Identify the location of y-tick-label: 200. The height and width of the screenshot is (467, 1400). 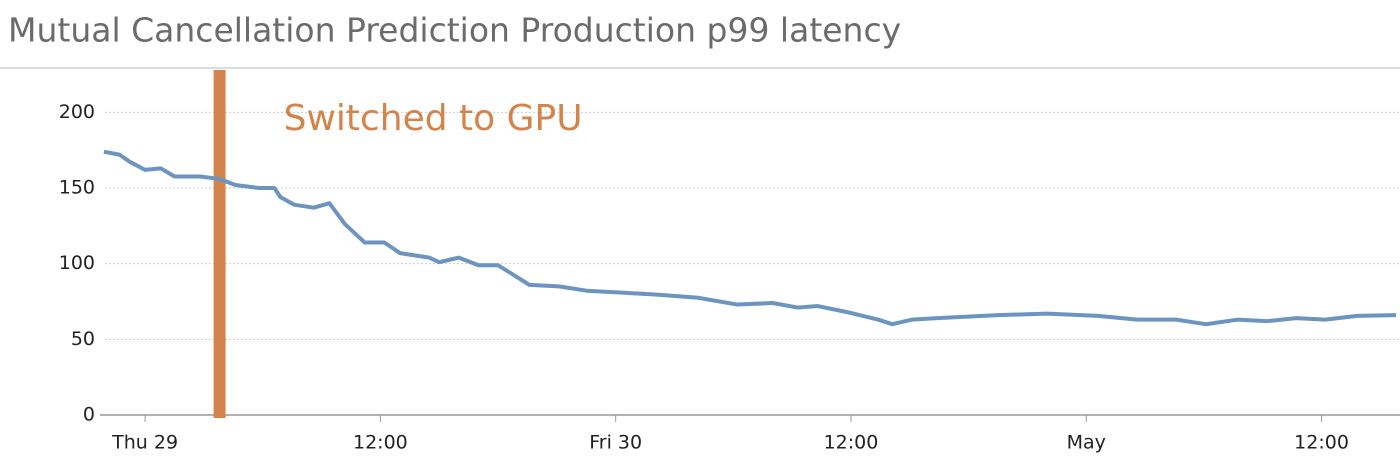
(77, 112).